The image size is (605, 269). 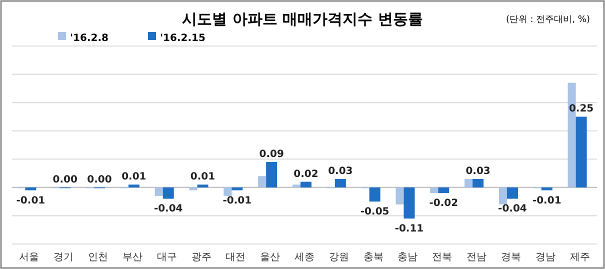 I want to click on data-label: 0.02, so click(x=306, y=174).